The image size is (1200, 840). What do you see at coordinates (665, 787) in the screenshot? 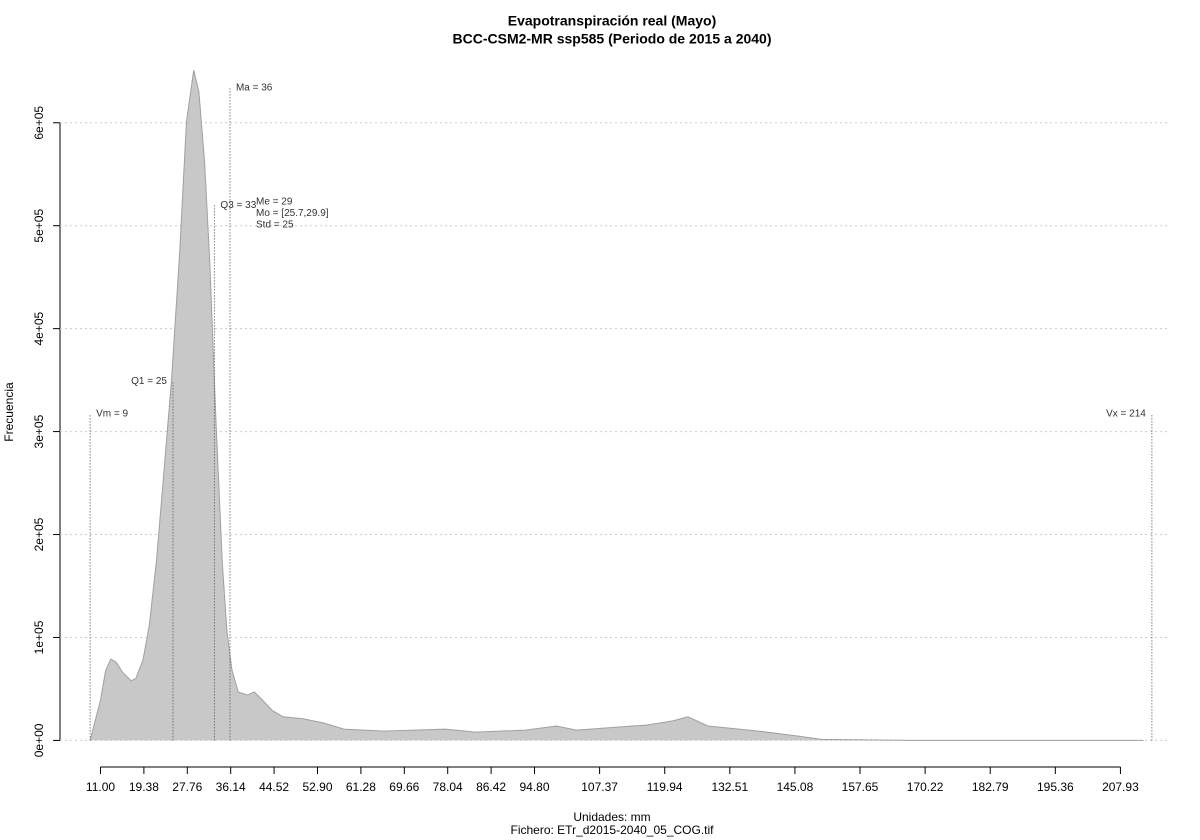
I see `x-tick-label: 119.94` at bounding box center [665, 787].